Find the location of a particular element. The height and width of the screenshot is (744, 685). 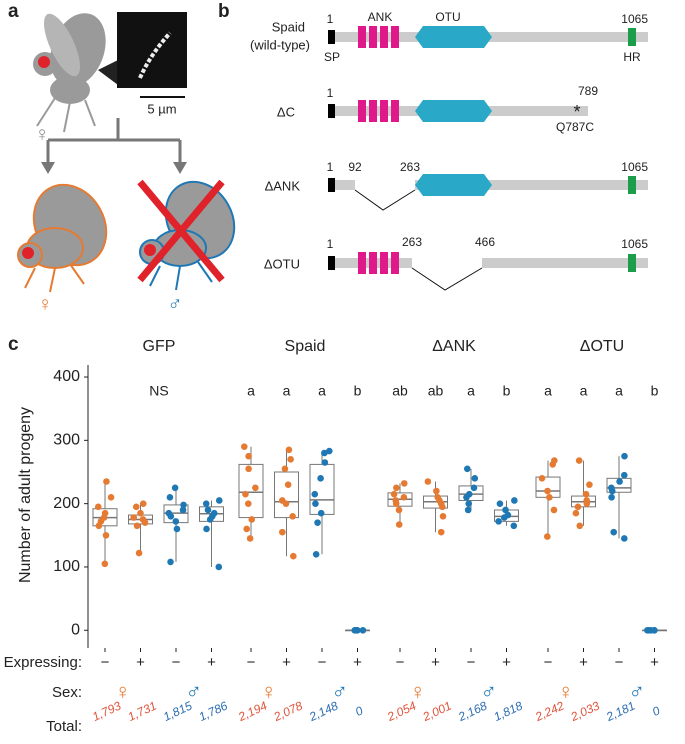

box is located at coordinates (471, 493).